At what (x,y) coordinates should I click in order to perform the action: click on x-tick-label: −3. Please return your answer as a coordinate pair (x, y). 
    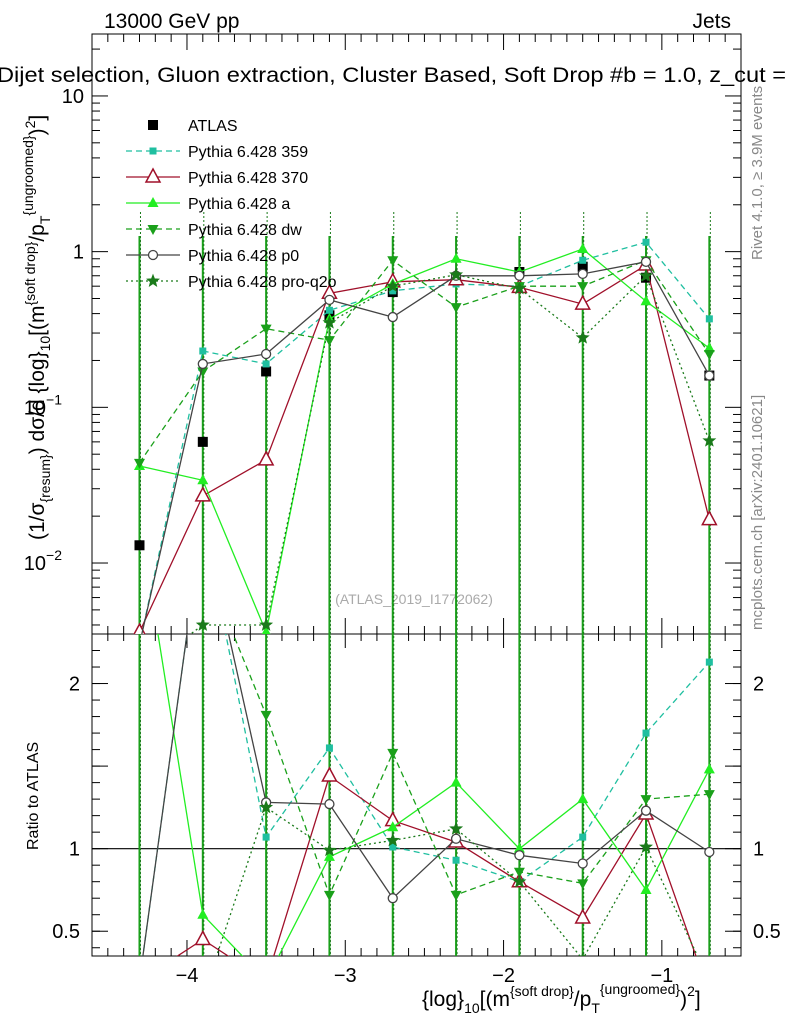
    Looking at the image, I should click on (345, 976).